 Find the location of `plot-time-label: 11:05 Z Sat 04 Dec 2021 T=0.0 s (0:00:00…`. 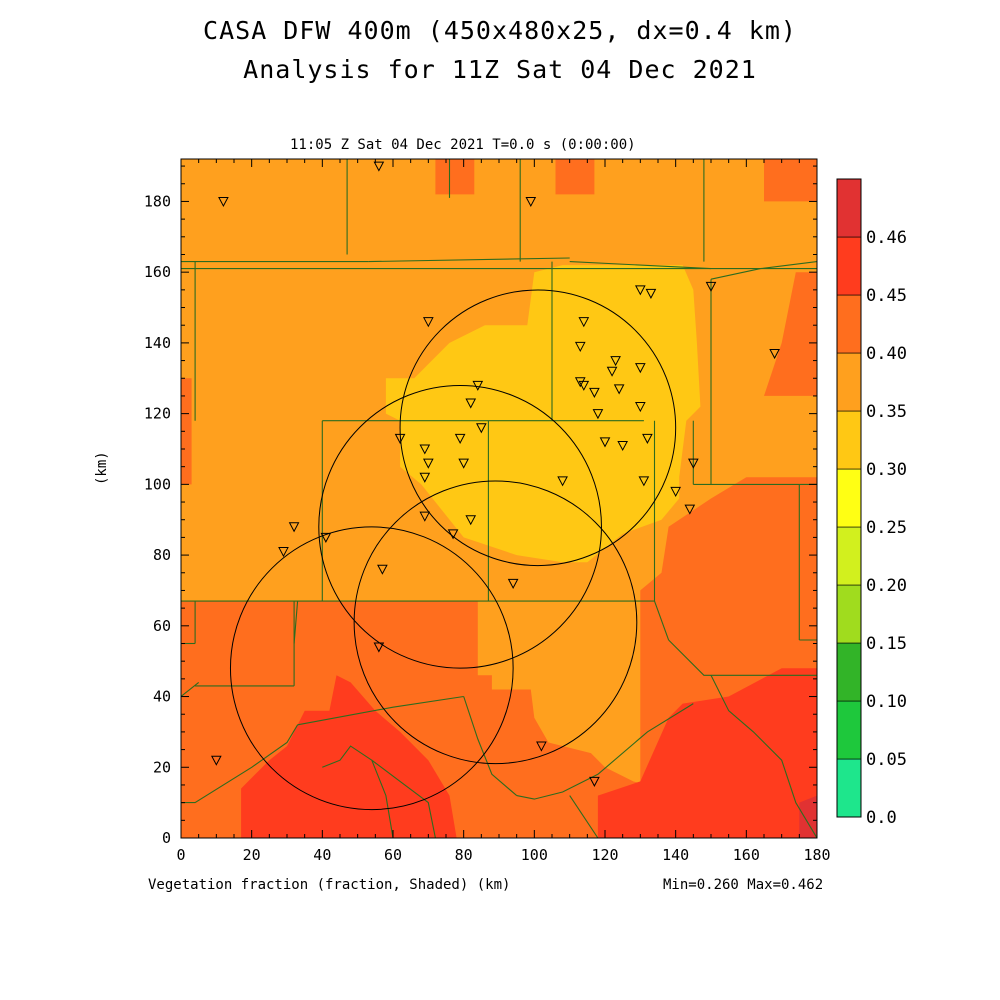

plot-time-label: 11:05 Z Sat 04 Dec 2021 T=0.0 s (0:00:00… is located at coordinates (463, 145).